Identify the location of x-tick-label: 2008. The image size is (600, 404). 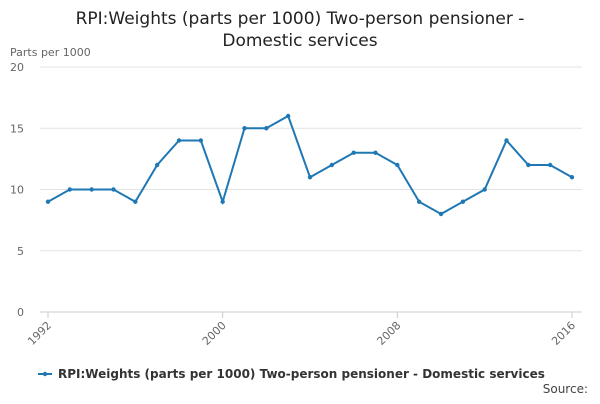
(388, 333).